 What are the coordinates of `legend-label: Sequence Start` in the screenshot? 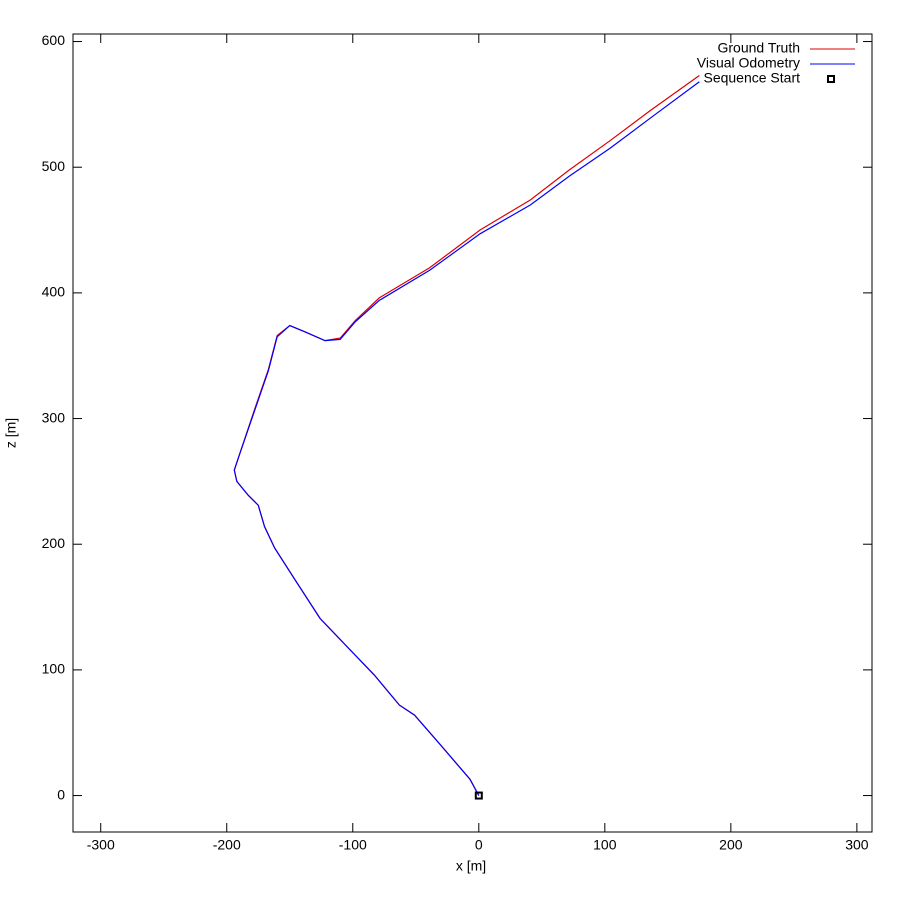 It's located at (751, 78).